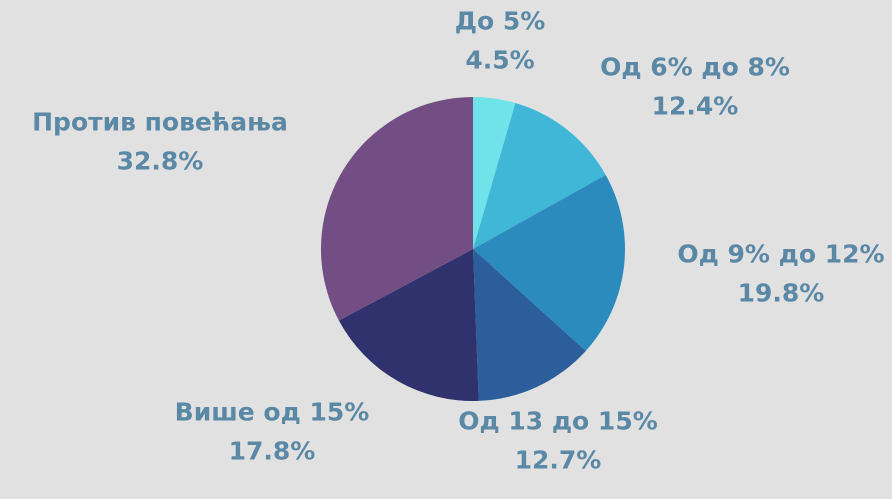  Describe the element at coordinates (160, 161) in the screenshot. I see `slice-value-label: 32.8%` at that location.